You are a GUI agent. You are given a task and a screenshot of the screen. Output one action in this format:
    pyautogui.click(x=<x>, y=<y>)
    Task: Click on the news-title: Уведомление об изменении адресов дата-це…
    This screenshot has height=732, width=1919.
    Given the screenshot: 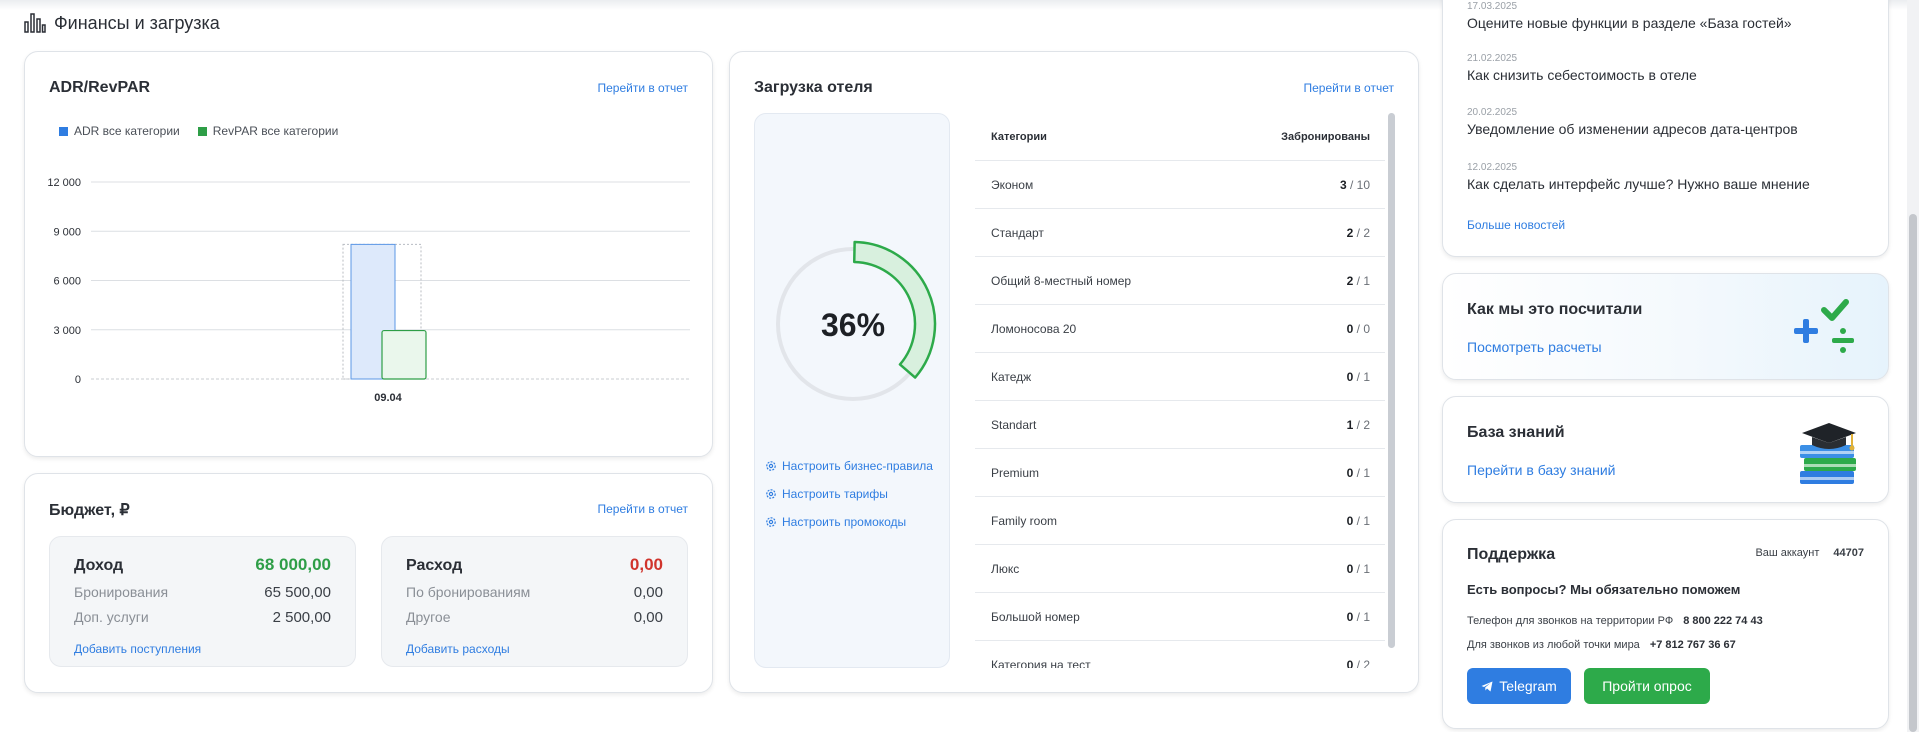 What is the action you would take?
    pyautogui.click(x=1632, y=129)
    